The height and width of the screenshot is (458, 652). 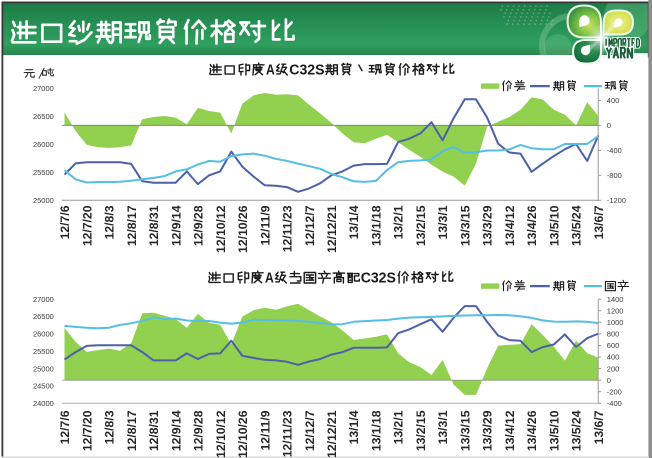 I want to click on svg-text: 24500, so click(x=43, y=386).